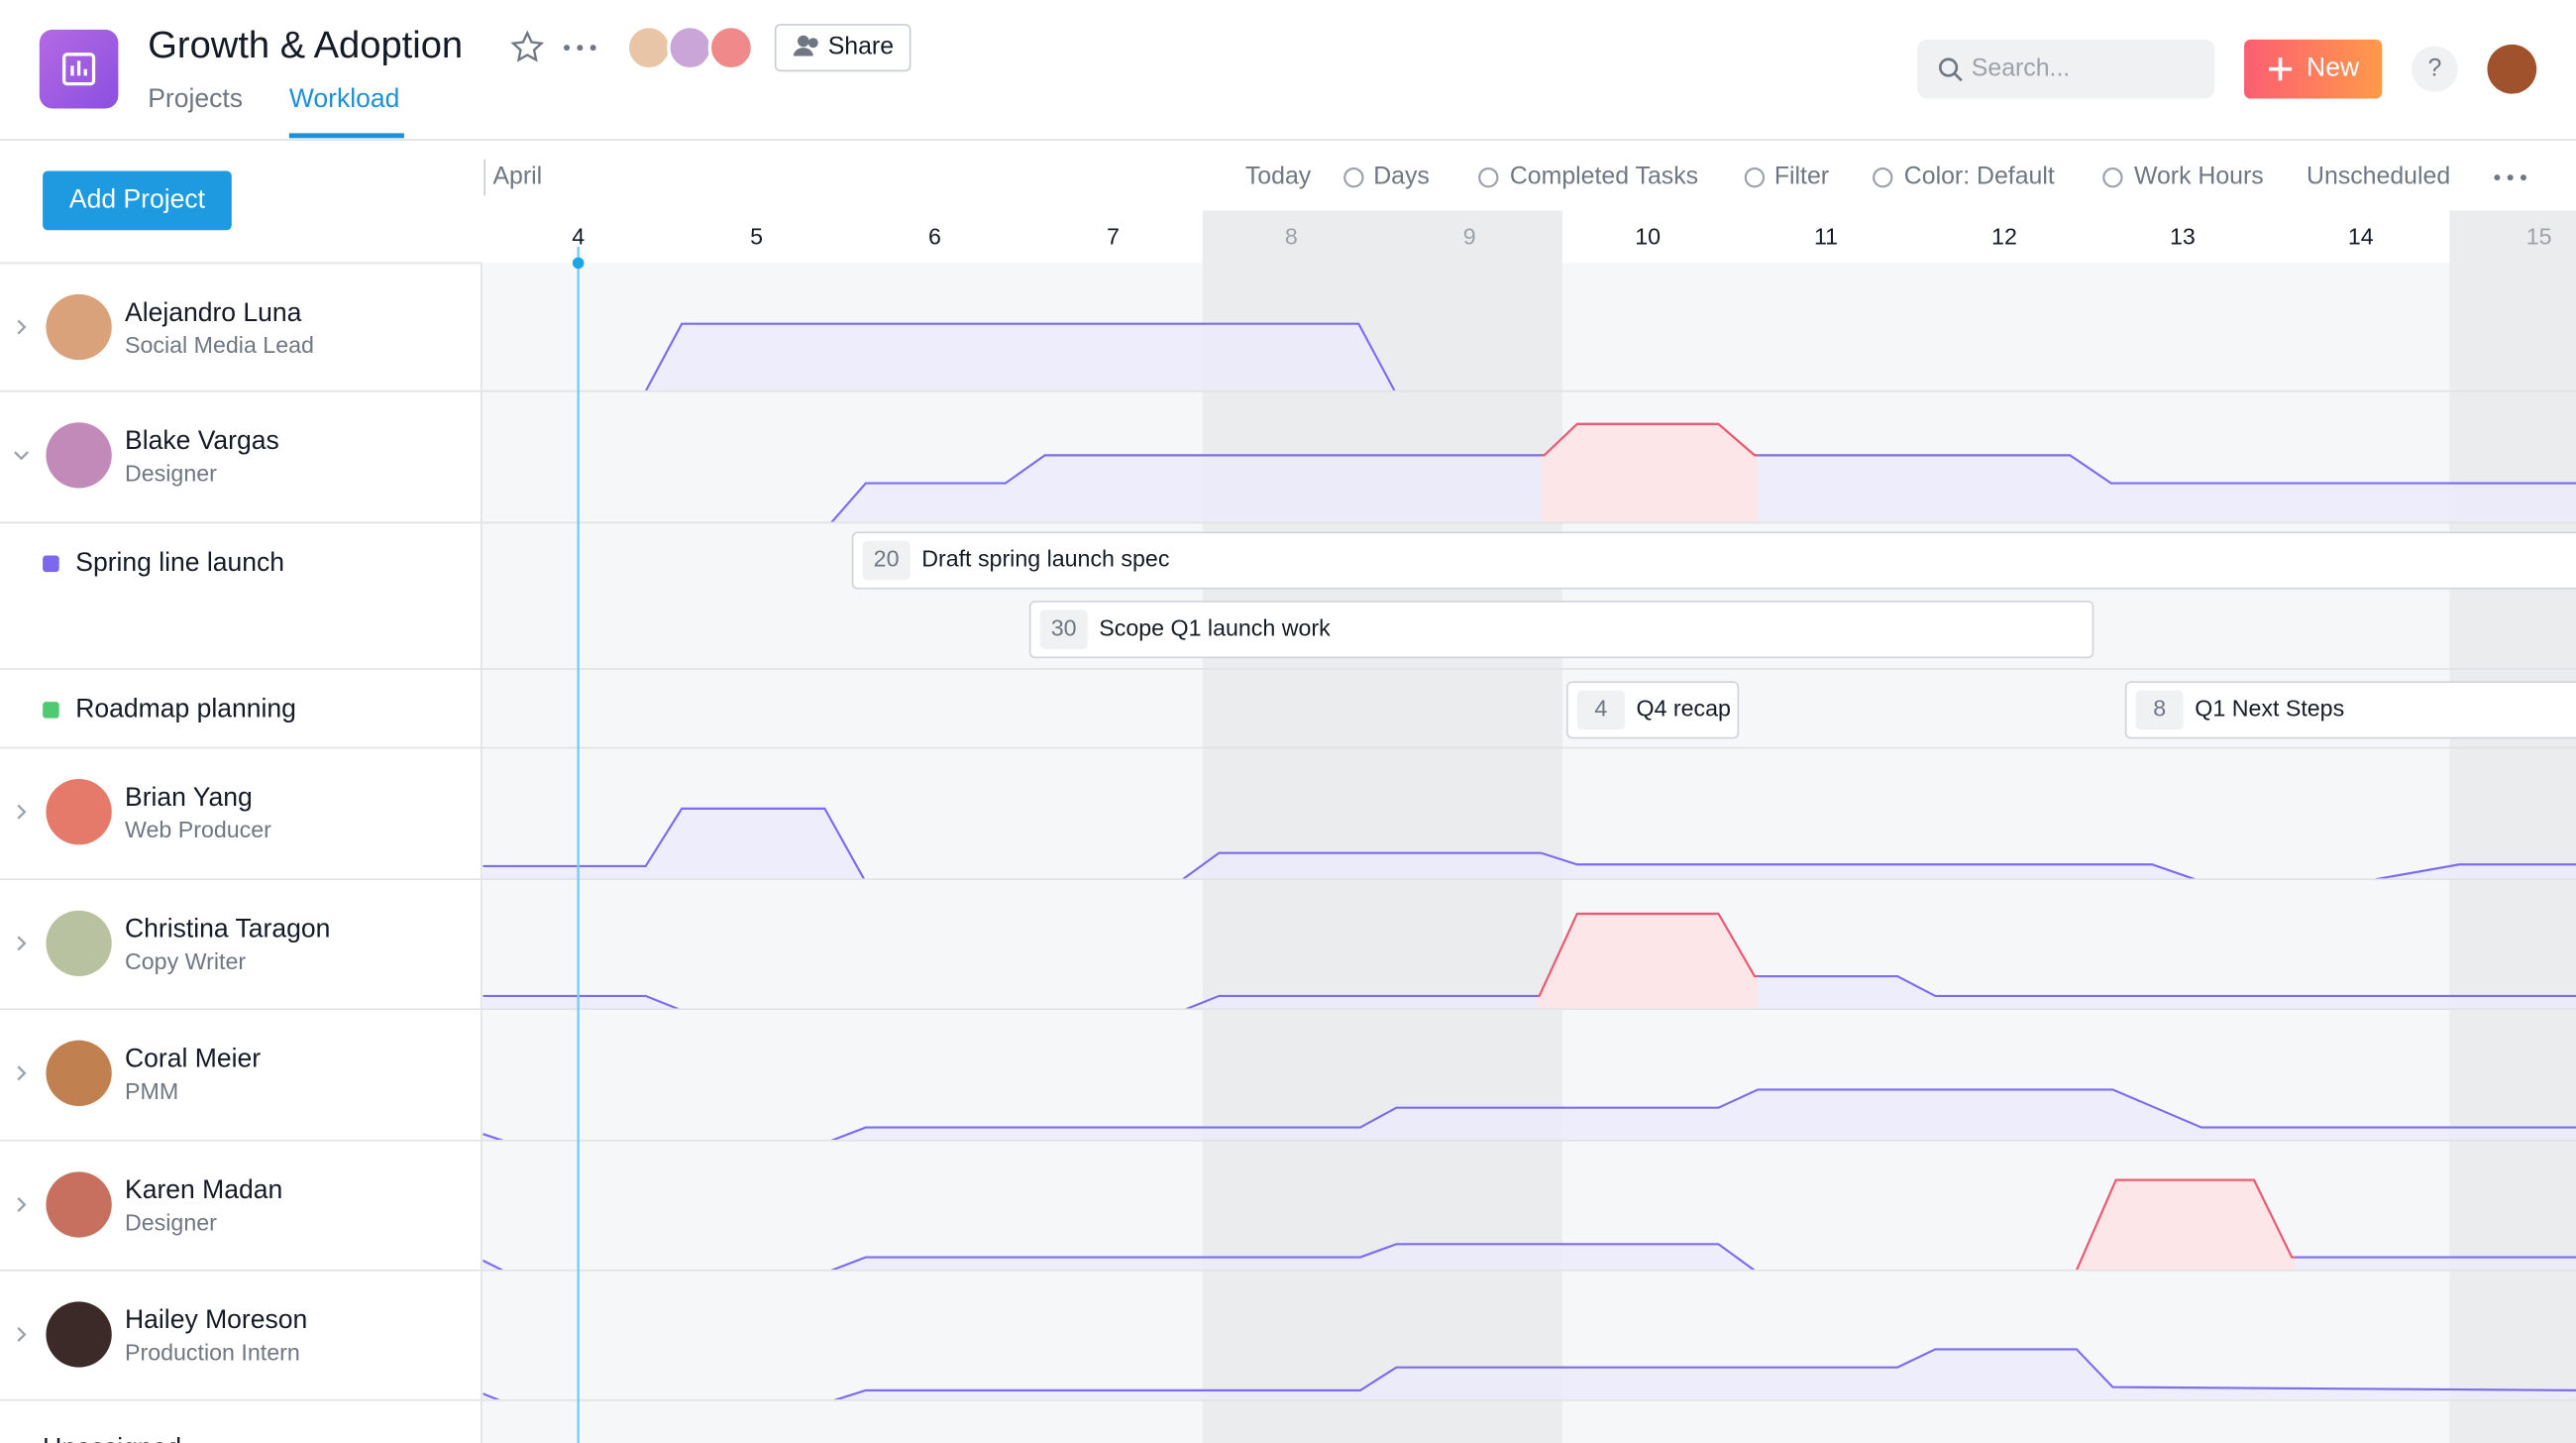  What do you see at coordinates (887, 559) in the screenshot?
I see `task-count: 20` at bounding box center [887, 559].